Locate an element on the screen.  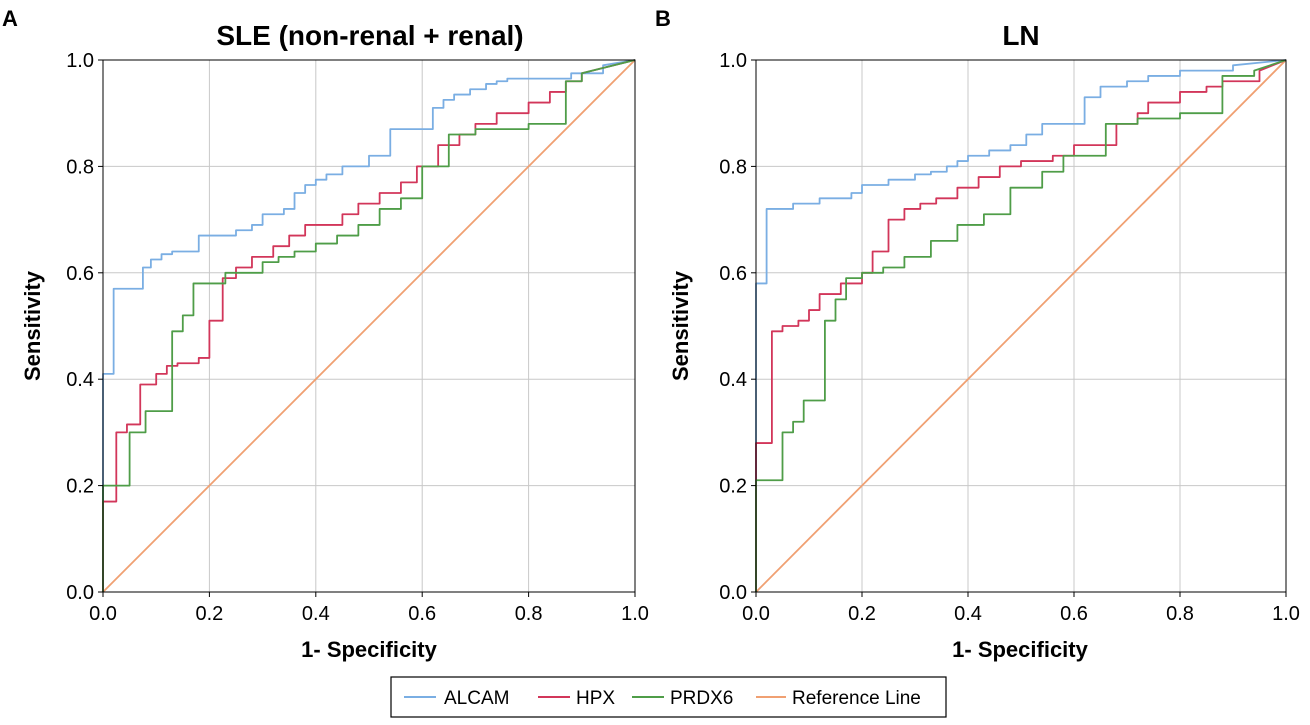
y-tick-label-a: 0.0 is located at coordinates (80, 593).